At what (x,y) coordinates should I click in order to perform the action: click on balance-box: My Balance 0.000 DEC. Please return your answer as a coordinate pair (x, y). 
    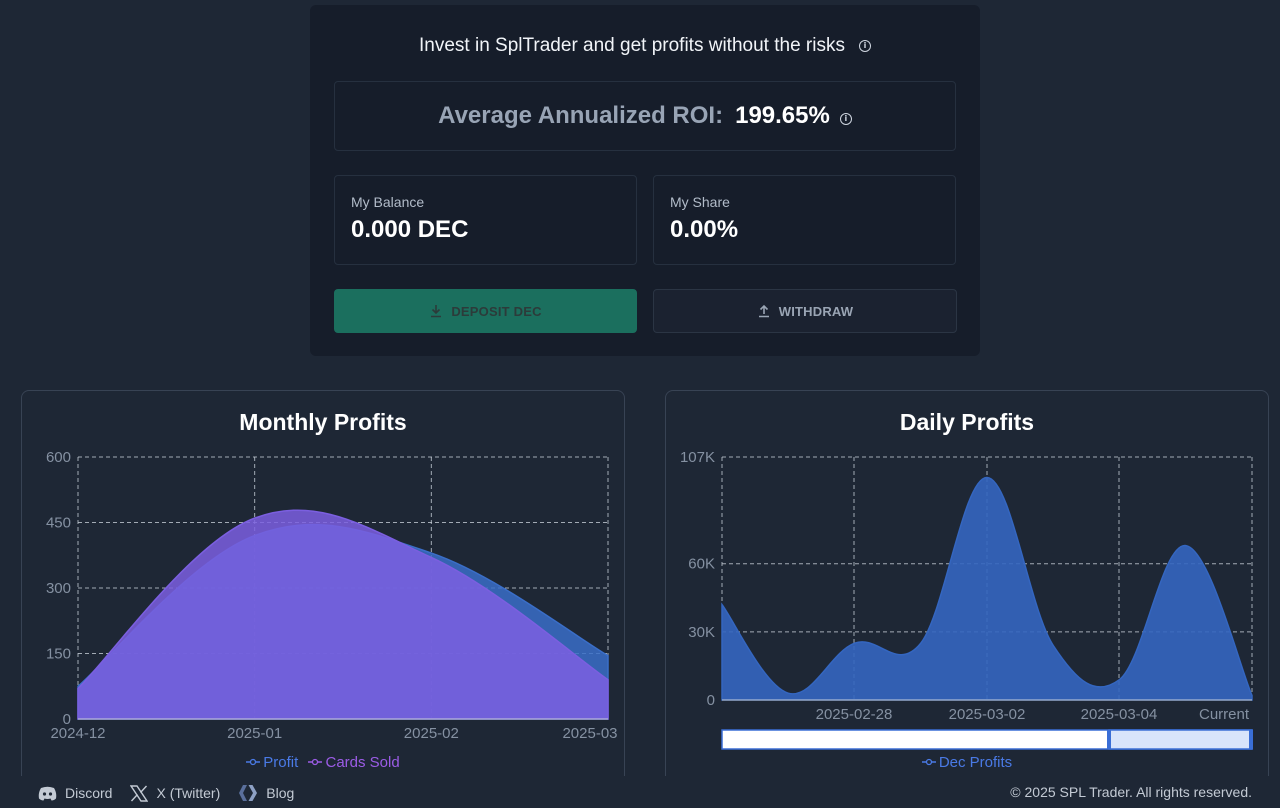
    Looking at the image, I should click on (485, 220).